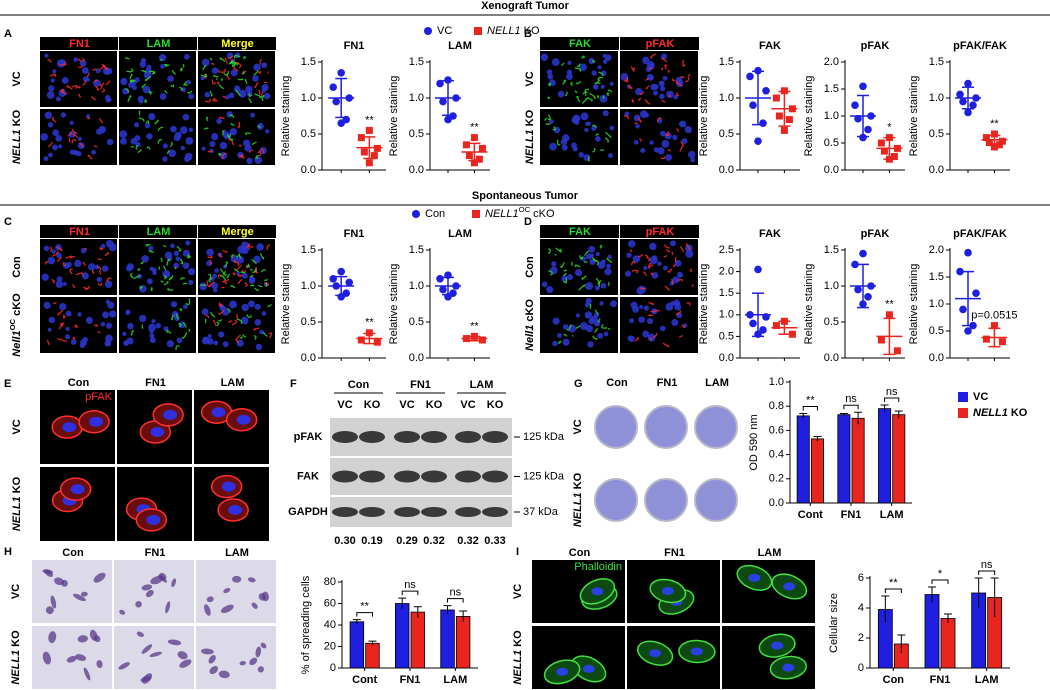  Describe the element at coordinates (530, 267) in the screenshot. I see `row-label: Con` at that location.